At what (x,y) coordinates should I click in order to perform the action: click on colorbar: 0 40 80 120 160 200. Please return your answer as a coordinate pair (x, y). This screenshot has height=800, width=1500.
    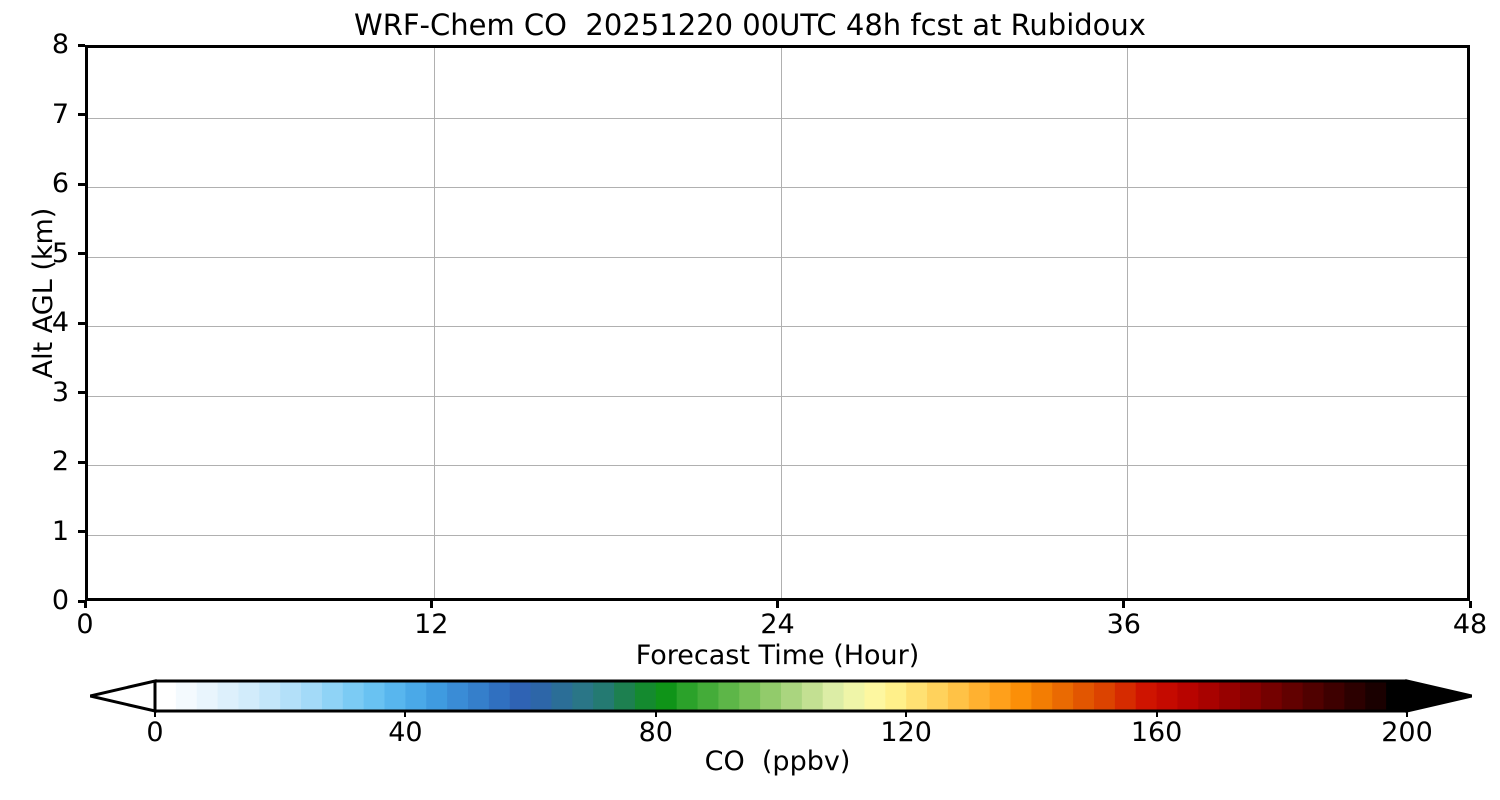
    Looking at the image, I should click on (781, 711).